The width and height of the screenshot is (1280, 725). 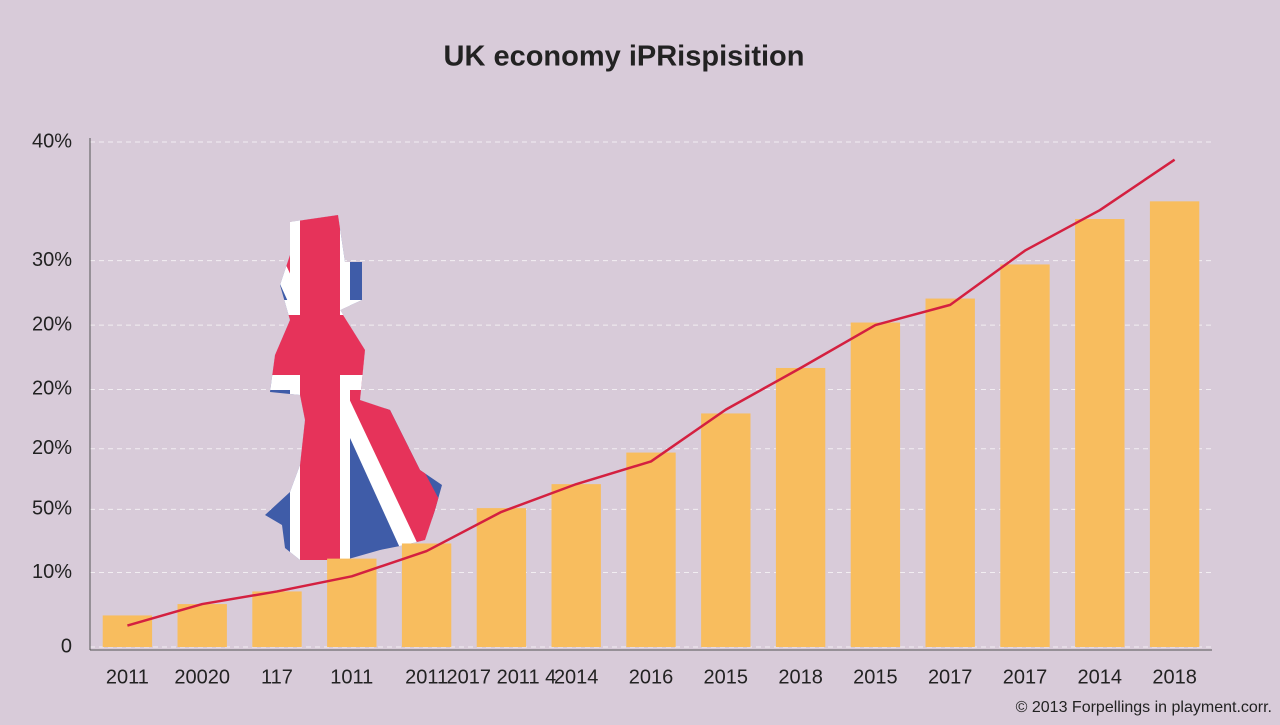 What do you see at coordinates (351, 677) in the screenshot?
I see `x-tick-label: 1011` at bounding box center [351, 677].